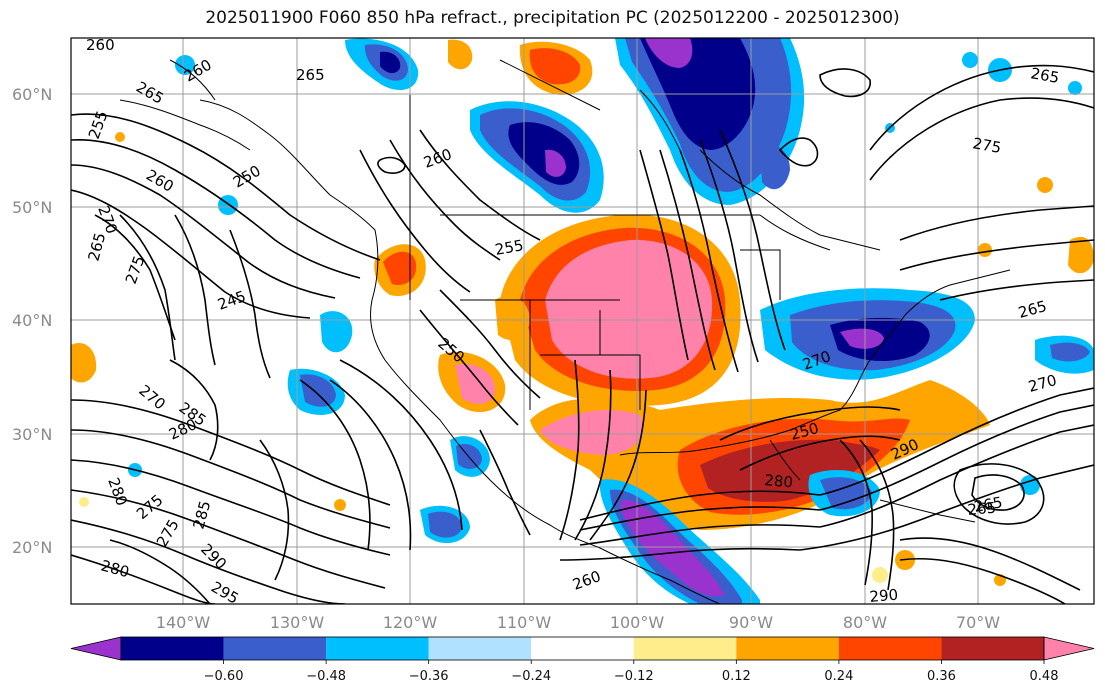 The height and width of the screenshot is (698, 1105). I want to click on lat-label: 50°N, so click(32, 207).